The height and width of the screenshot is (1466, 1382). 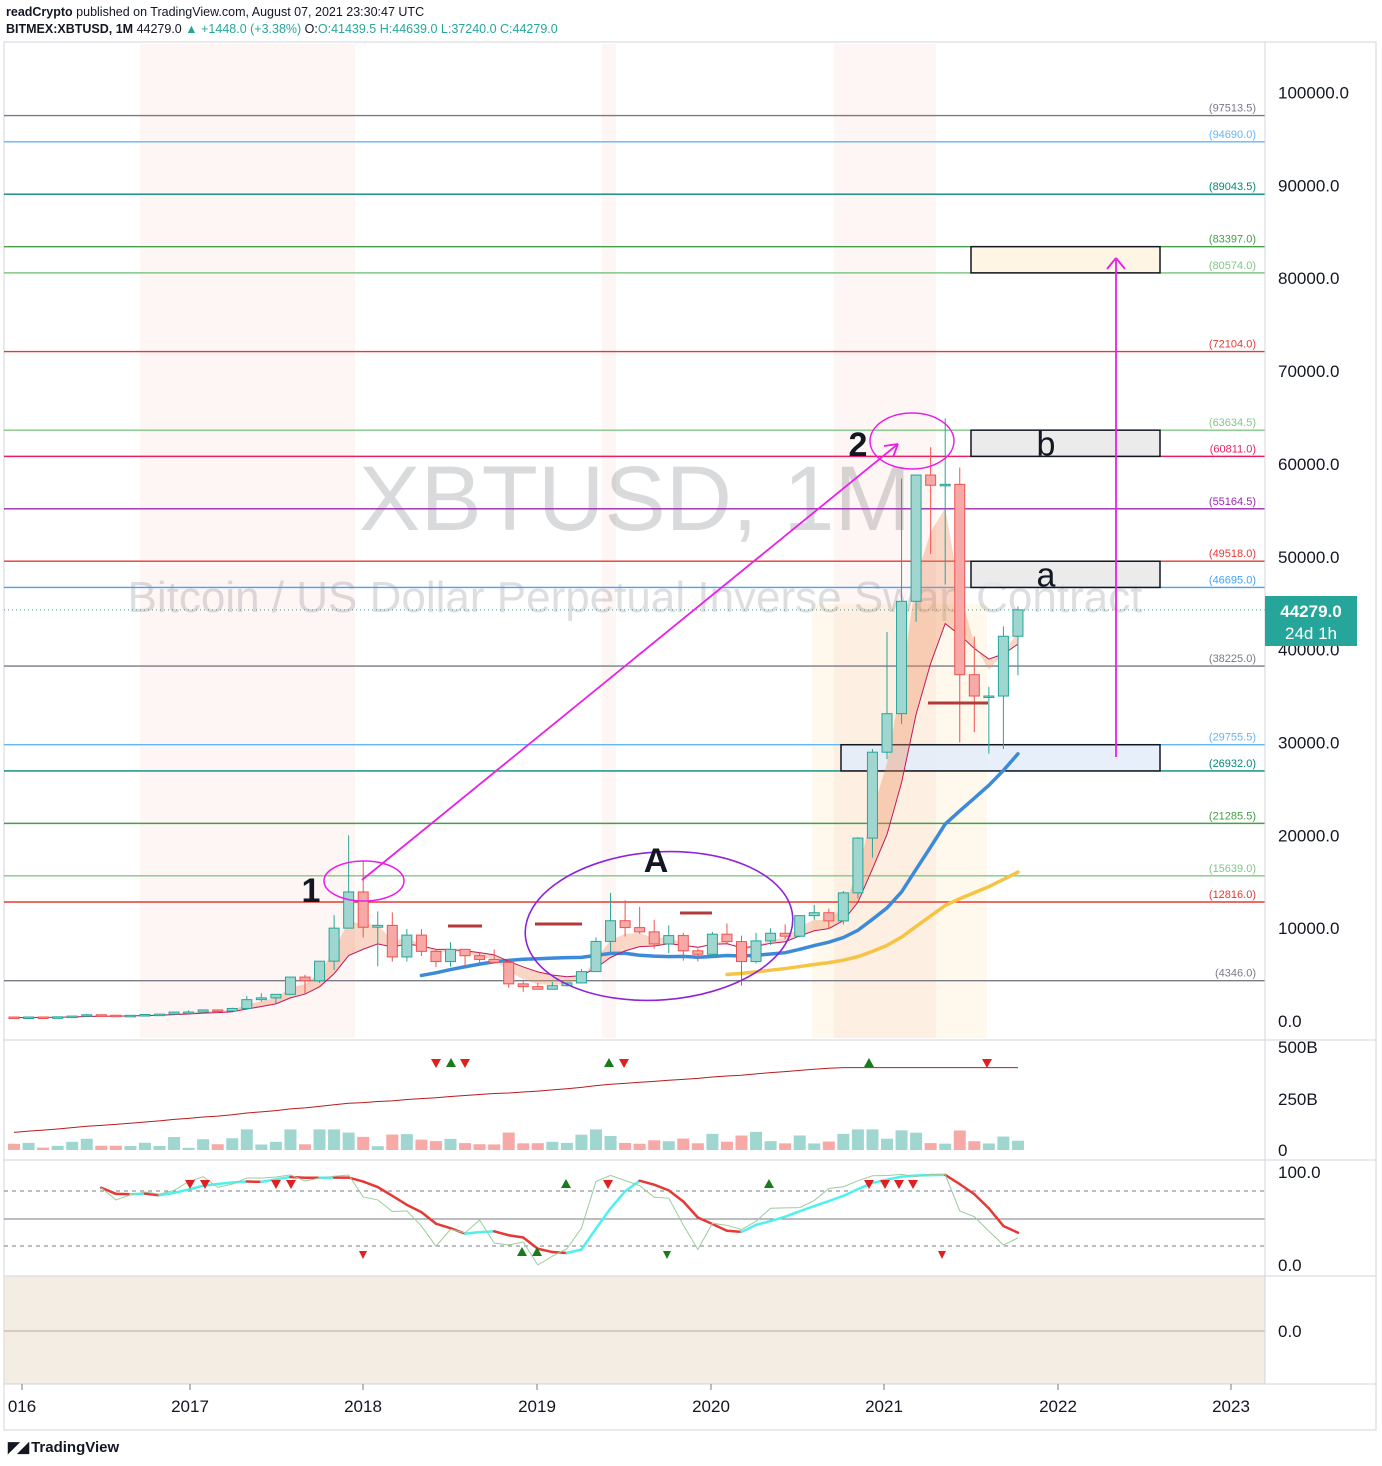 I want to click on time-tick-label-3: 2019, so click(x=537, y=1406).